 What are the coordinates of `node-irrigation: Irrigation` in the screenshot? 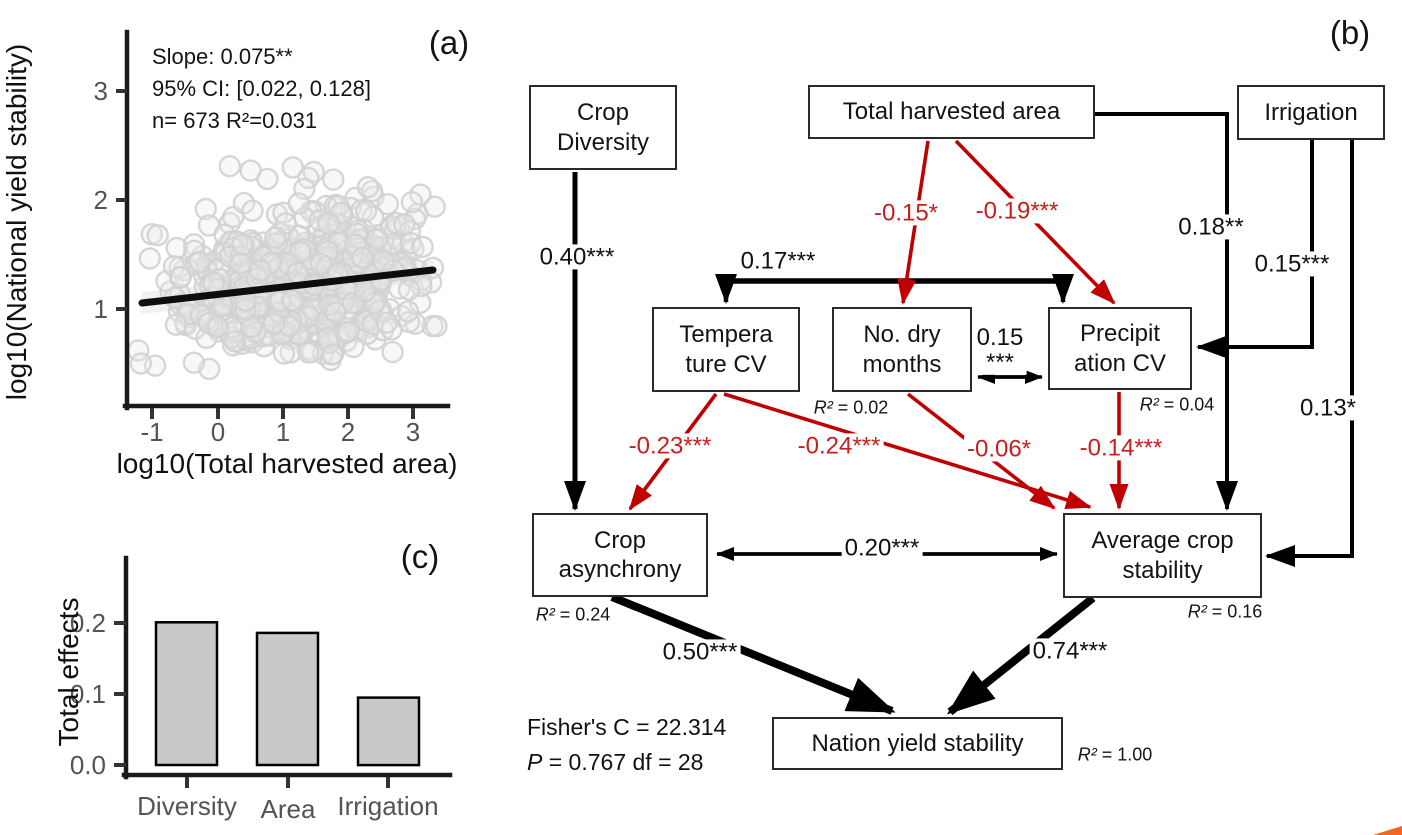 It's located at (1311, 112).